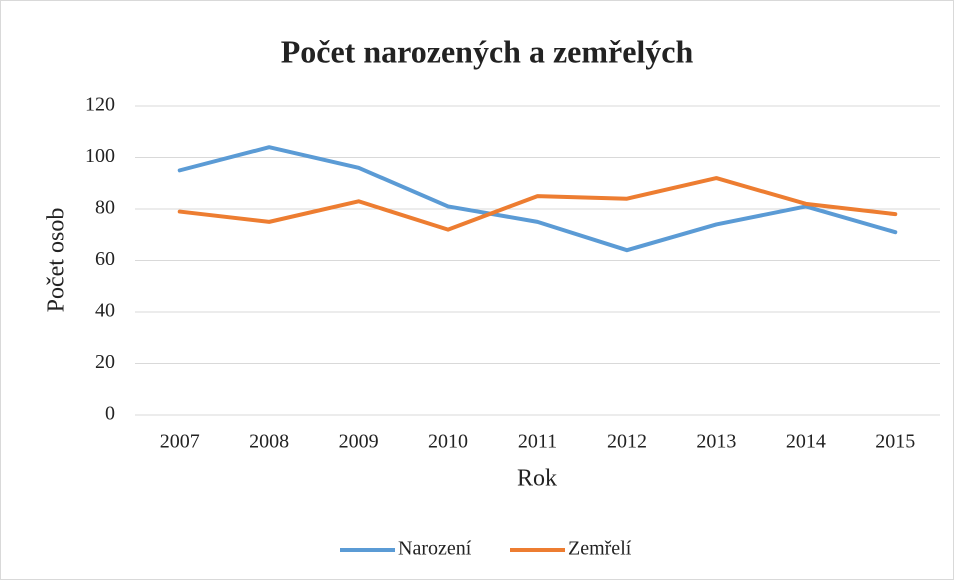 The height and width of the screenshot is (581, 955). I want to click on x-tick-label: 2009, so click(359, 442).